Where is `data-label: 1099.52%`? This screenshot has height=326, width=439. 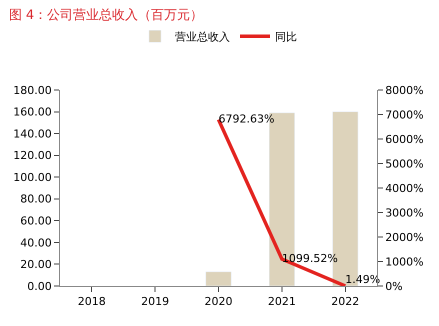
data-label: 1099.52% is located at coordinates (310, 258).